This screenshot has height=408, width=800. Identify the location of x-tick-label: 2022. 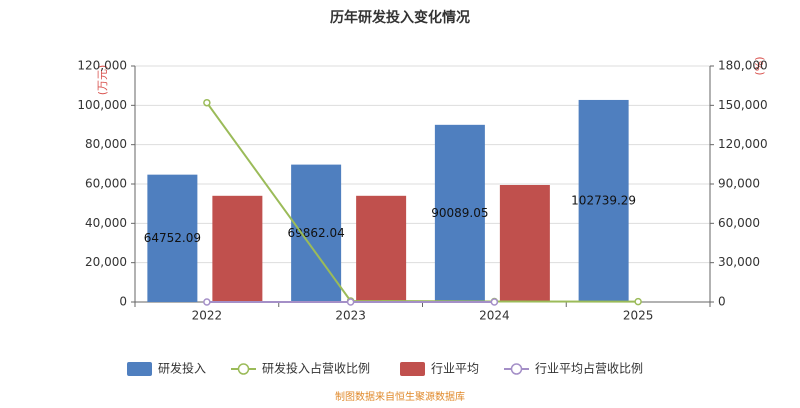
(207, 316).